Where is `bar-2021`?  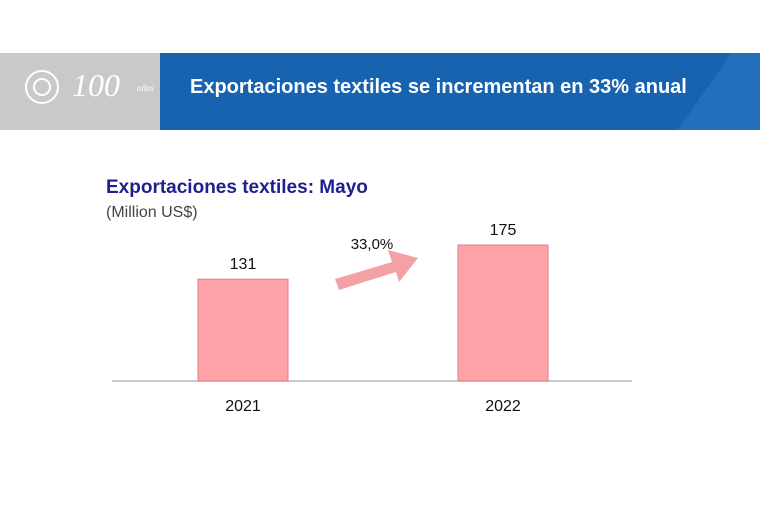 bar-2021 is located at coordinates (243, 330).